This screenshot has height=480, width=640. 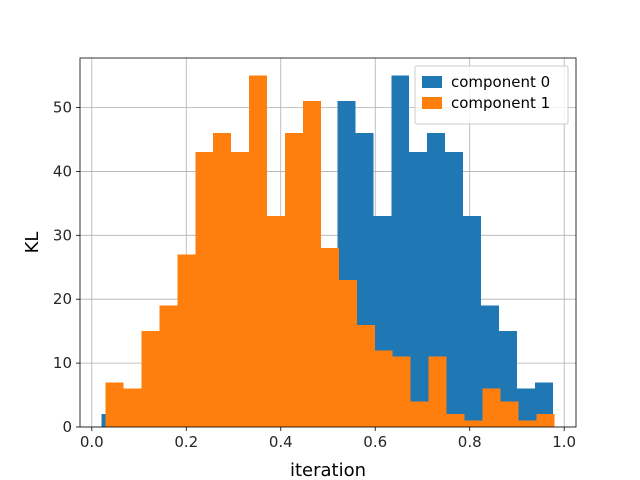 What do you see at coordinates (328, 439) in the screenshot?
I see `x-axis: 0.0 0.2 0.4 0.6 0.8 1.0` at bounding box center [328, 439].